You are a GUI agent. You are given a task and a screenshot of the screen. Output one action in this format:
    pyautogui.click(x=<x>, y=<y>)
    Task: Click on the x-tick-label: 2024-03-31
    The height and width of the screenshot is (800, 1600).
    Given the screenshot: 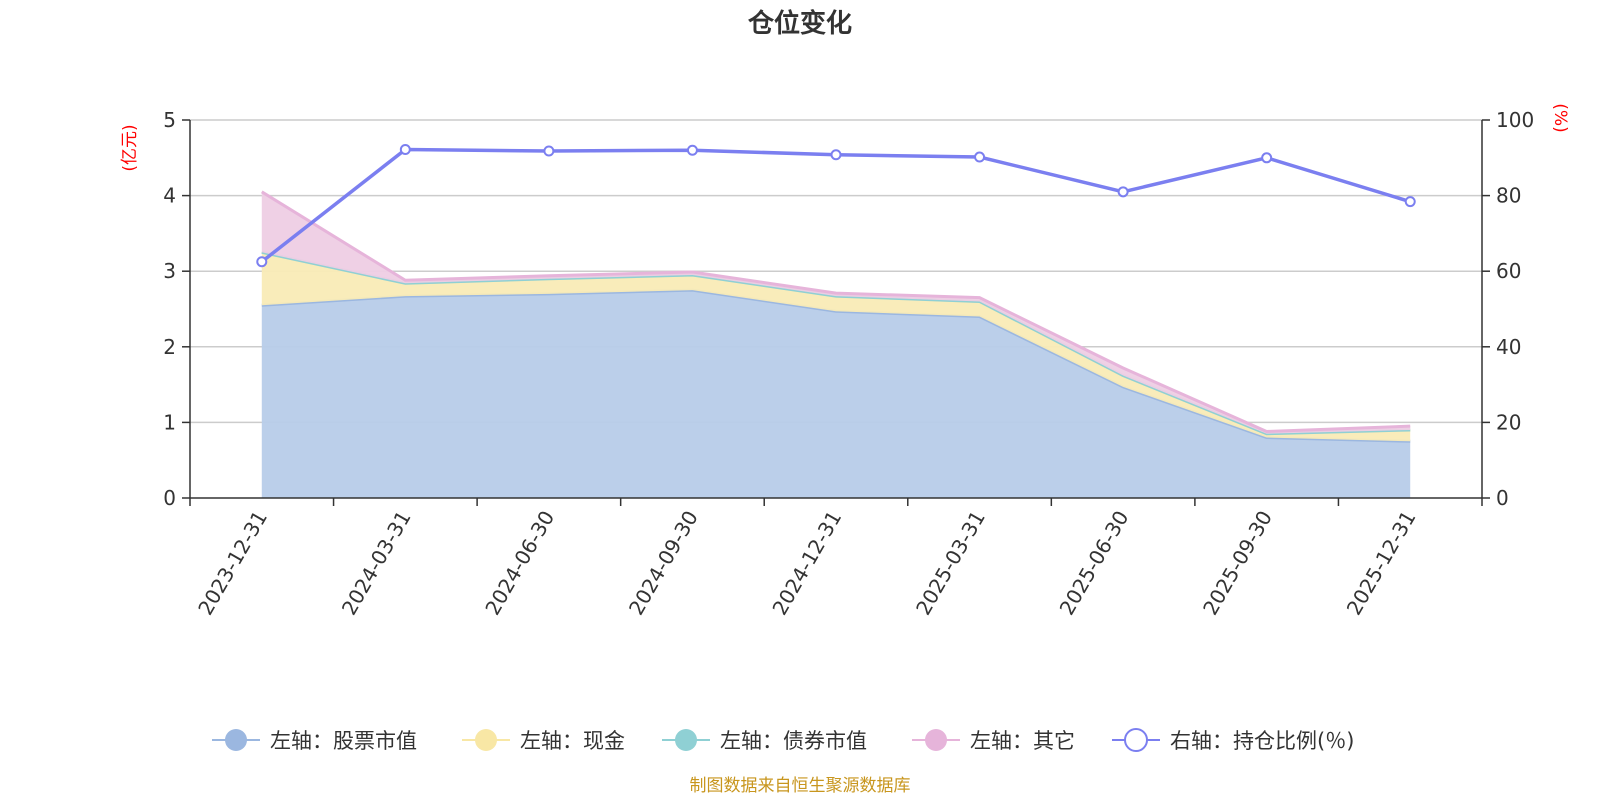 What is the action you would take?
    pyautogui.click(x=376, y=563)
    